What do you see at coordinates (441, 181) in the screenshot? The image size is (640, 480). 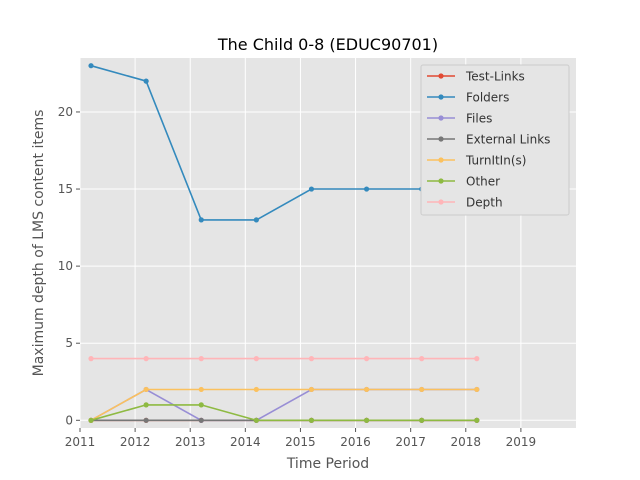 I see `legend-marker-other` at bounding box center [441, 181].